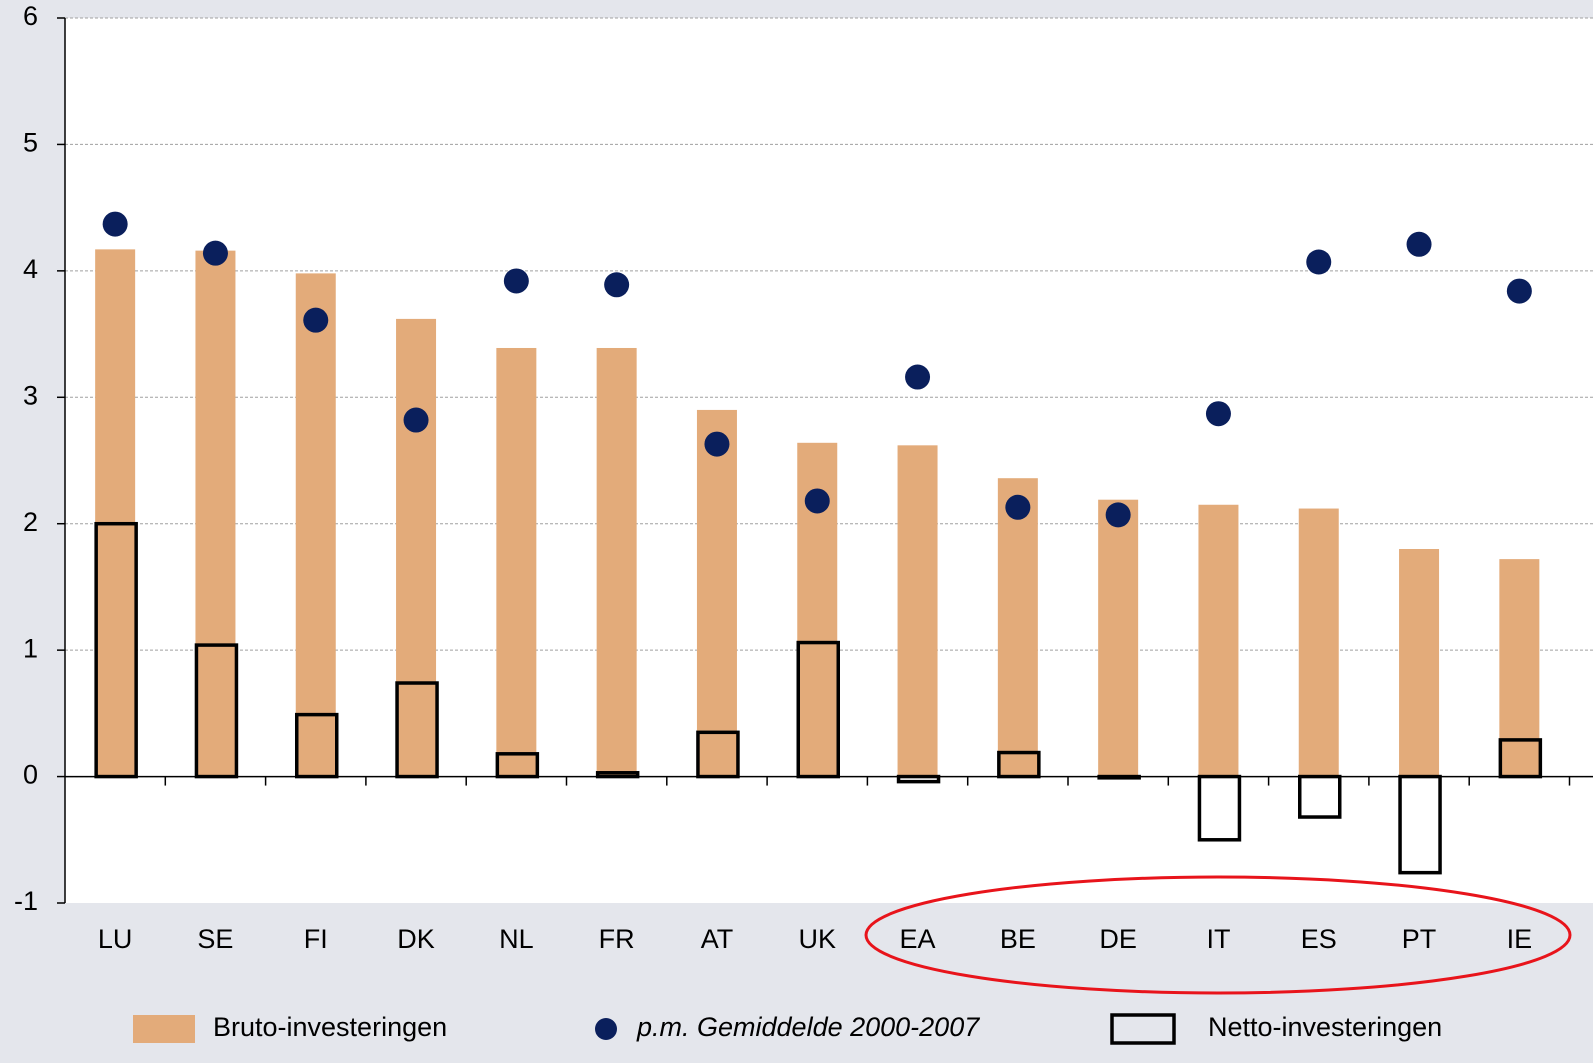 The height and width of the screenshot is (1063, 1593). Describe the element at coordinates (817, 939) in the screenshot. I see `x-tick-label: UK` at that location.